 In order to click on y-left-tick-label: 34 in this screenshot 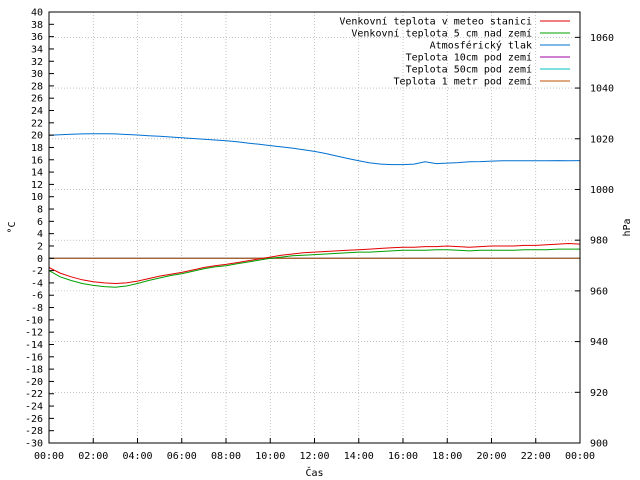, I will do `click(37, 49)`.